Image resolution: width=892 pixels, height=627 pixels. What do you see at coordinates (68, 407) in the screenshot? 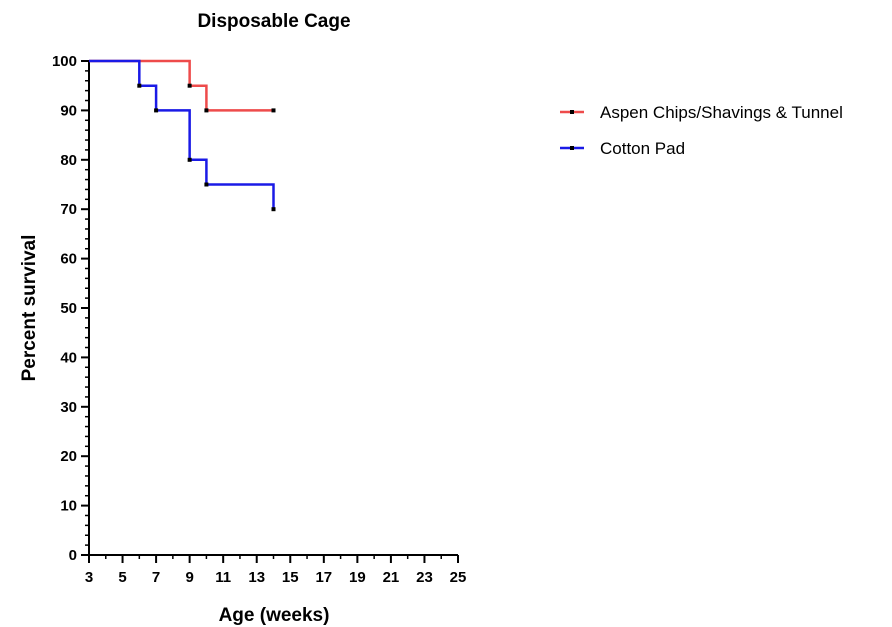
I see `y-tick-label: 30` at bounding box center [68, 407].